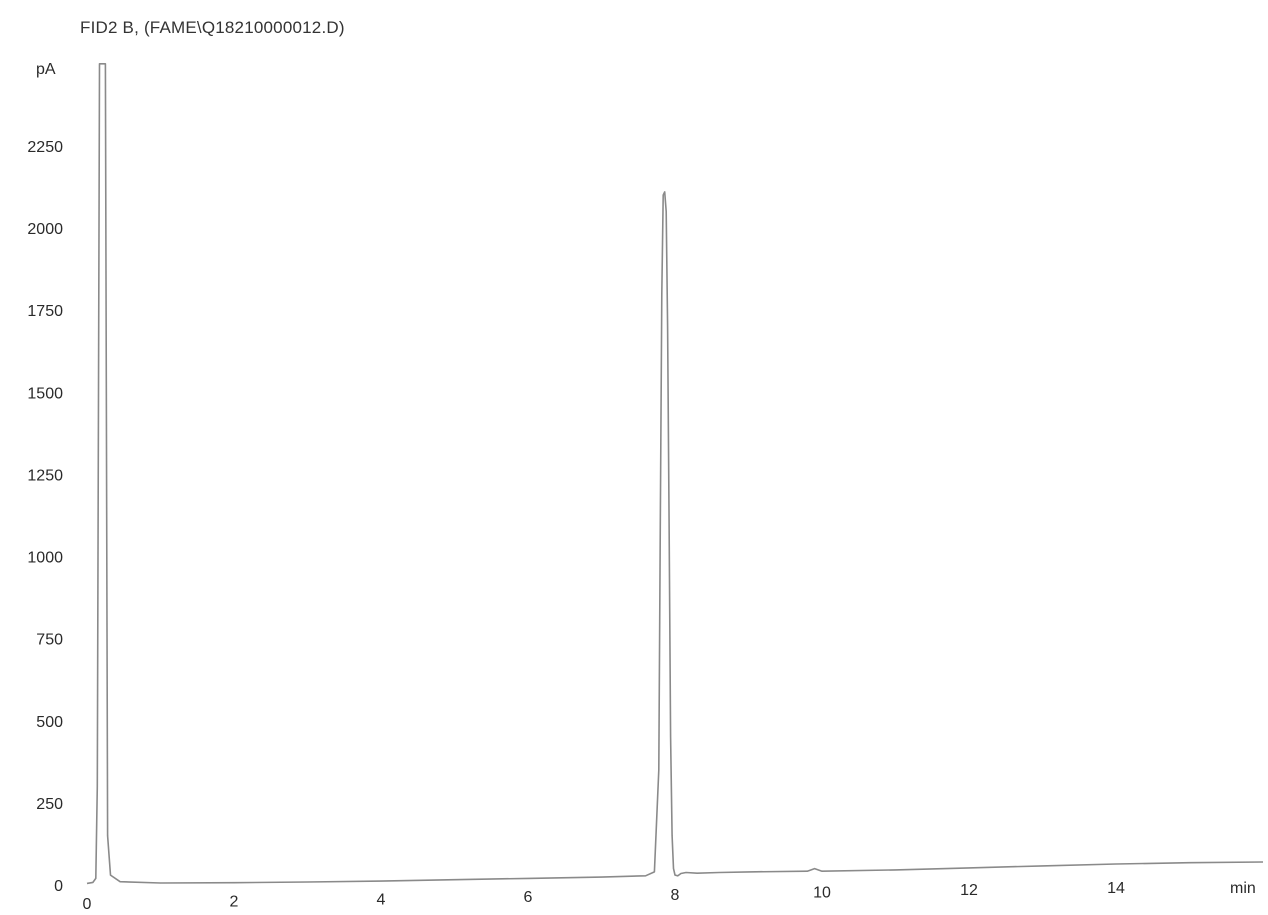  What do you see at coordinates (45, 517) in the screenshot?
I see `y-axis-ticks: 0 250 500 750 1000 1250 1500 1750 2000 2250` at bounding box center [45, 517].